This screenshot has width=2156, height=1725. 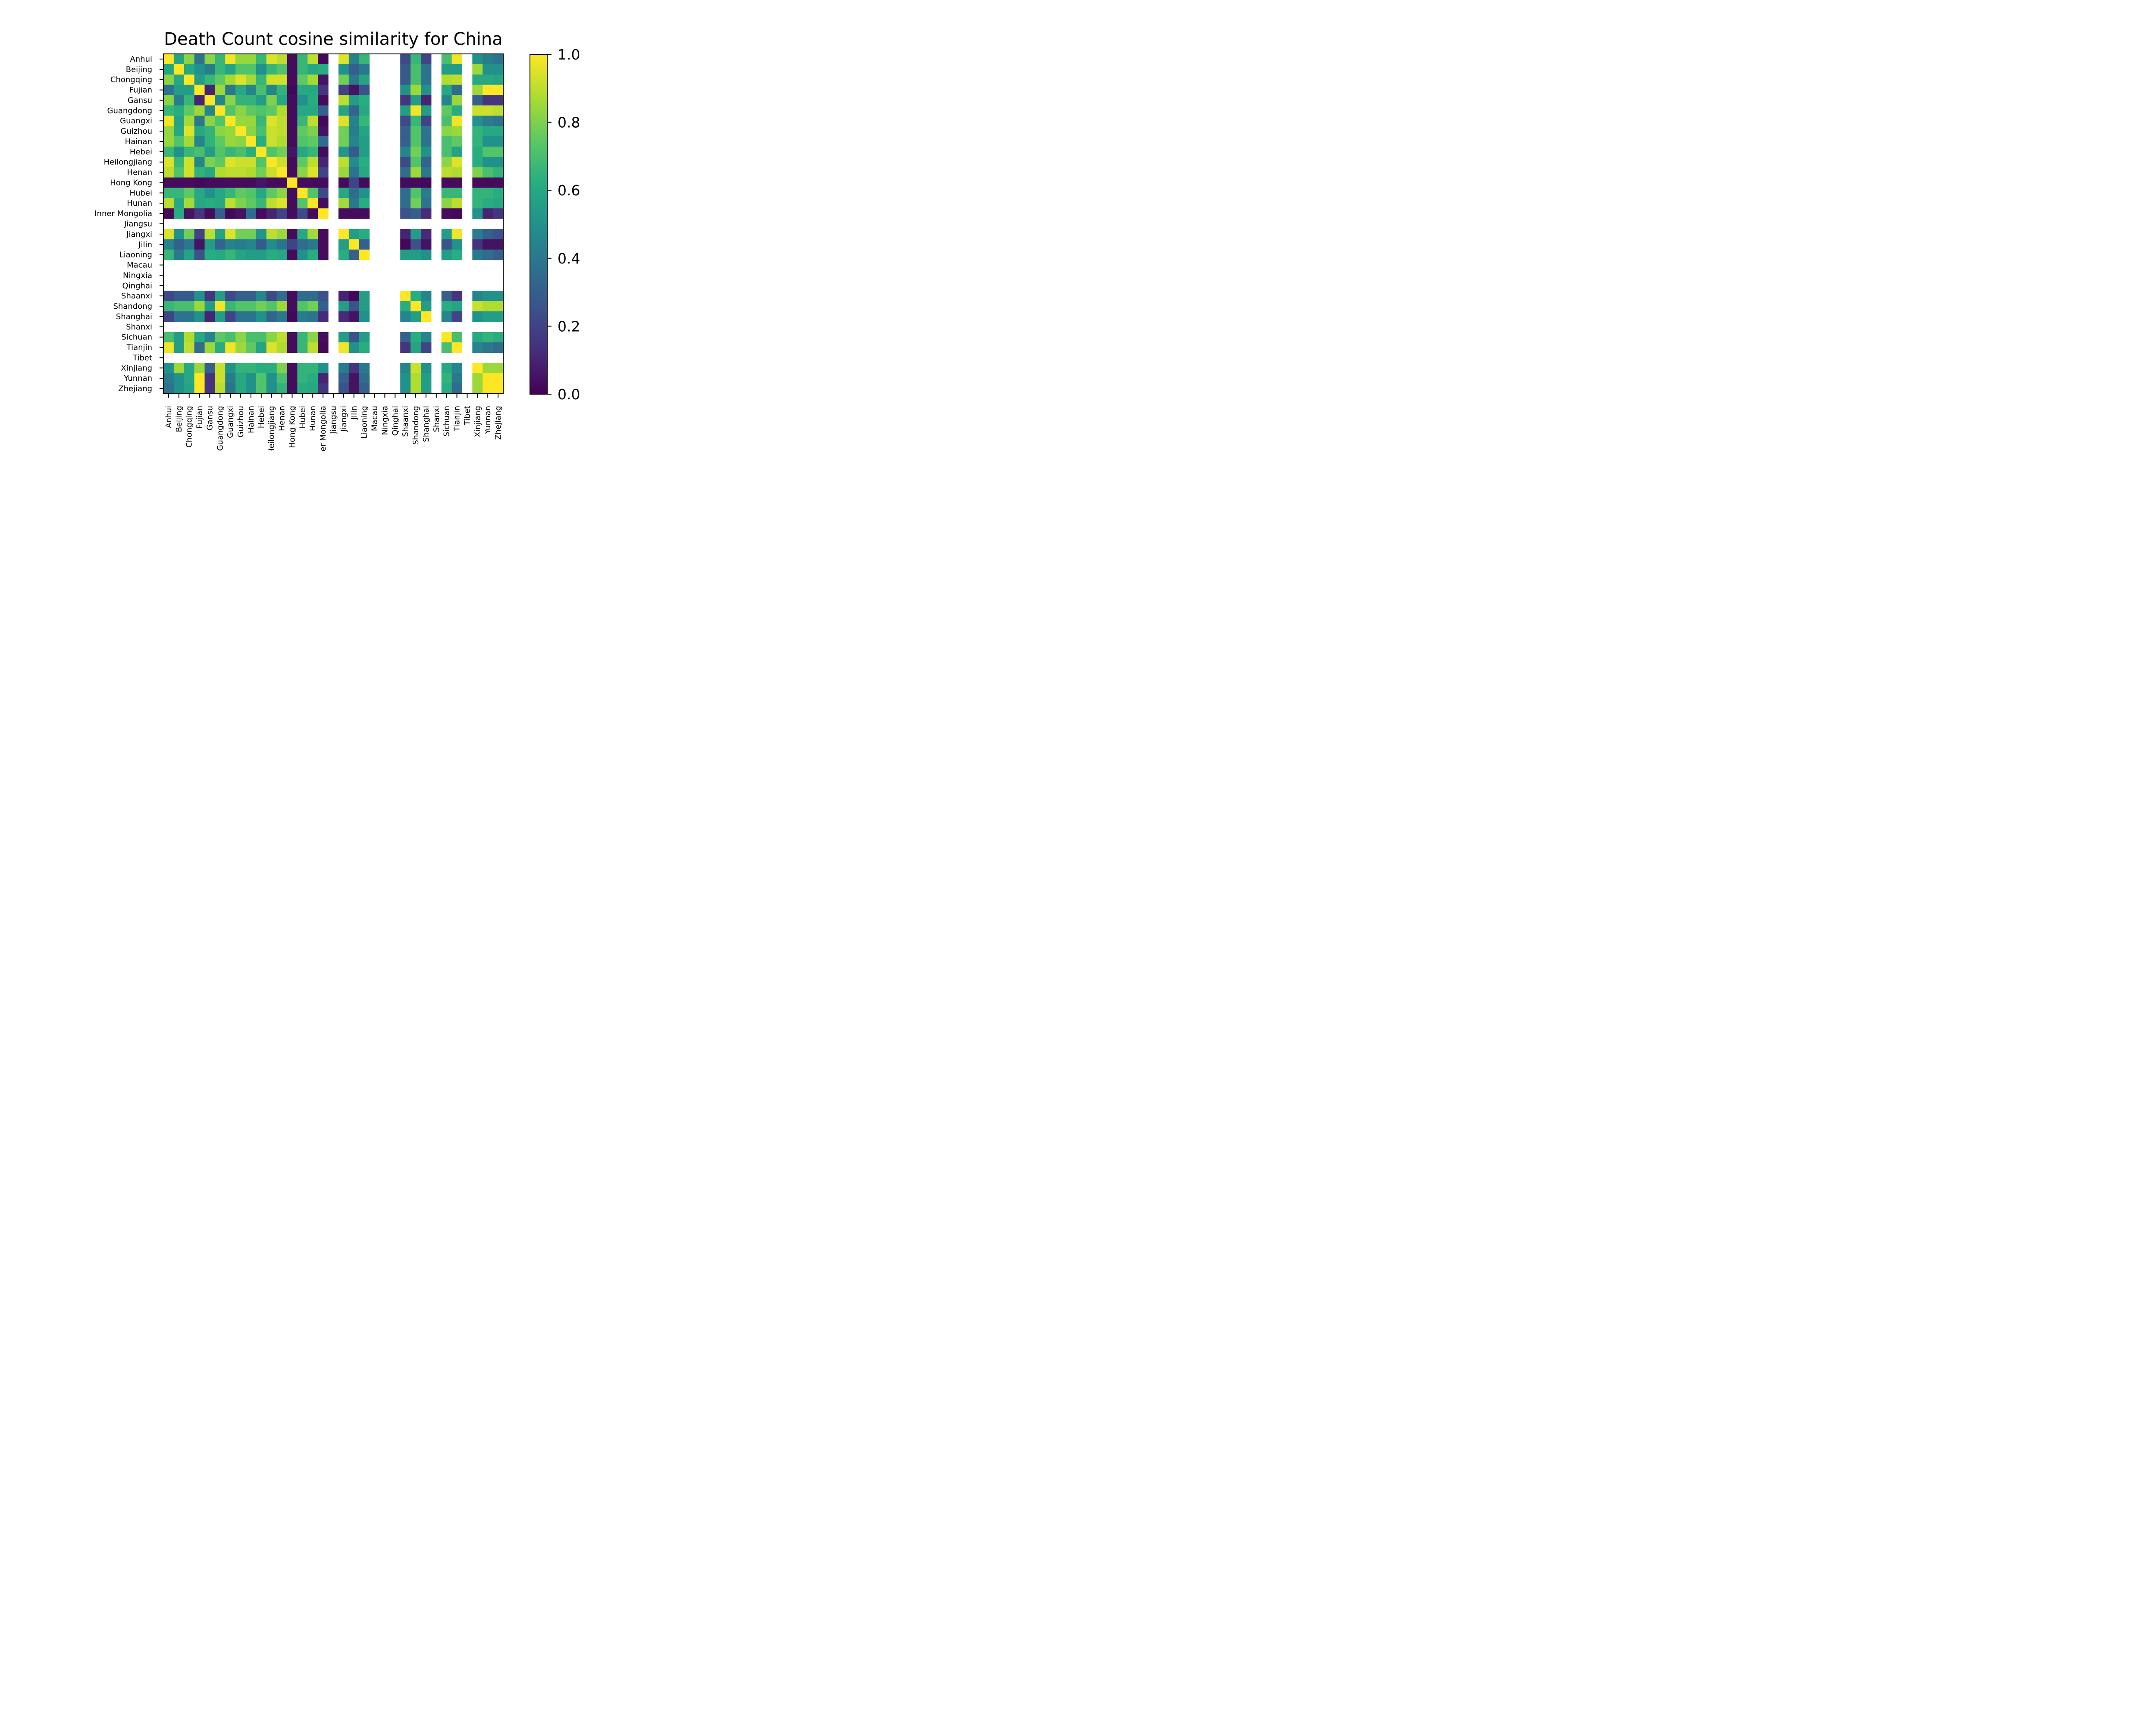 What do you see at coordinates (333, 420) in the screenshot?
I see `x-tick-label: Jiangsu` at bounding box center [333, 420].